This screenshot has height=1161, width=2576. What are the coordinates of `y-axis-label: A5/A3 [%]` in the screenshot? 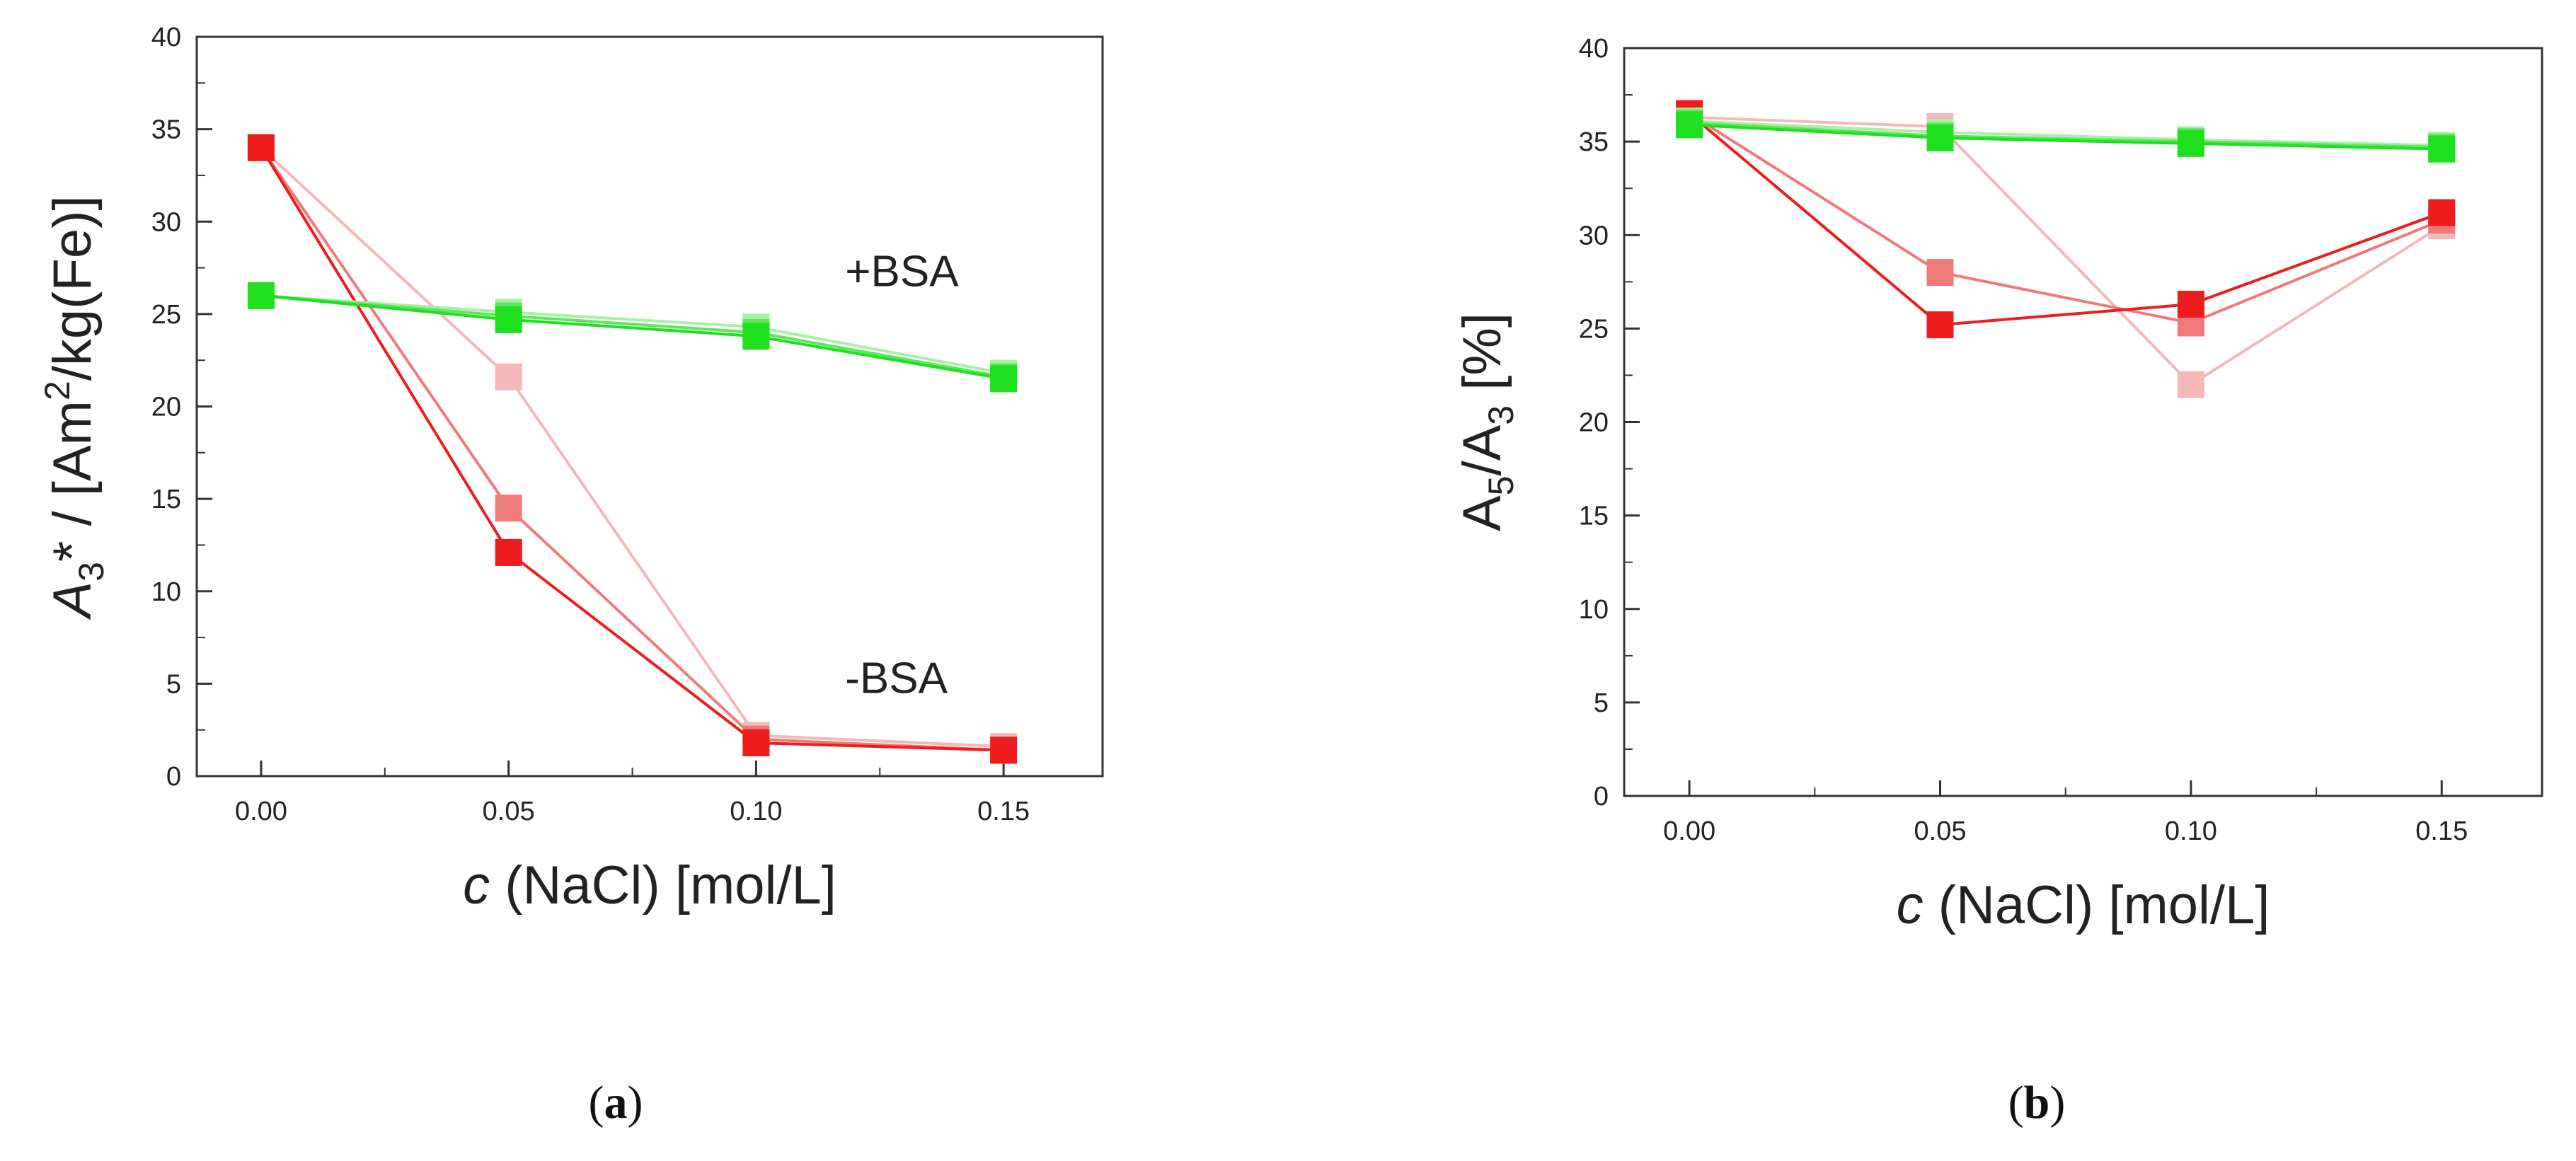 It's located at (1486, 422).